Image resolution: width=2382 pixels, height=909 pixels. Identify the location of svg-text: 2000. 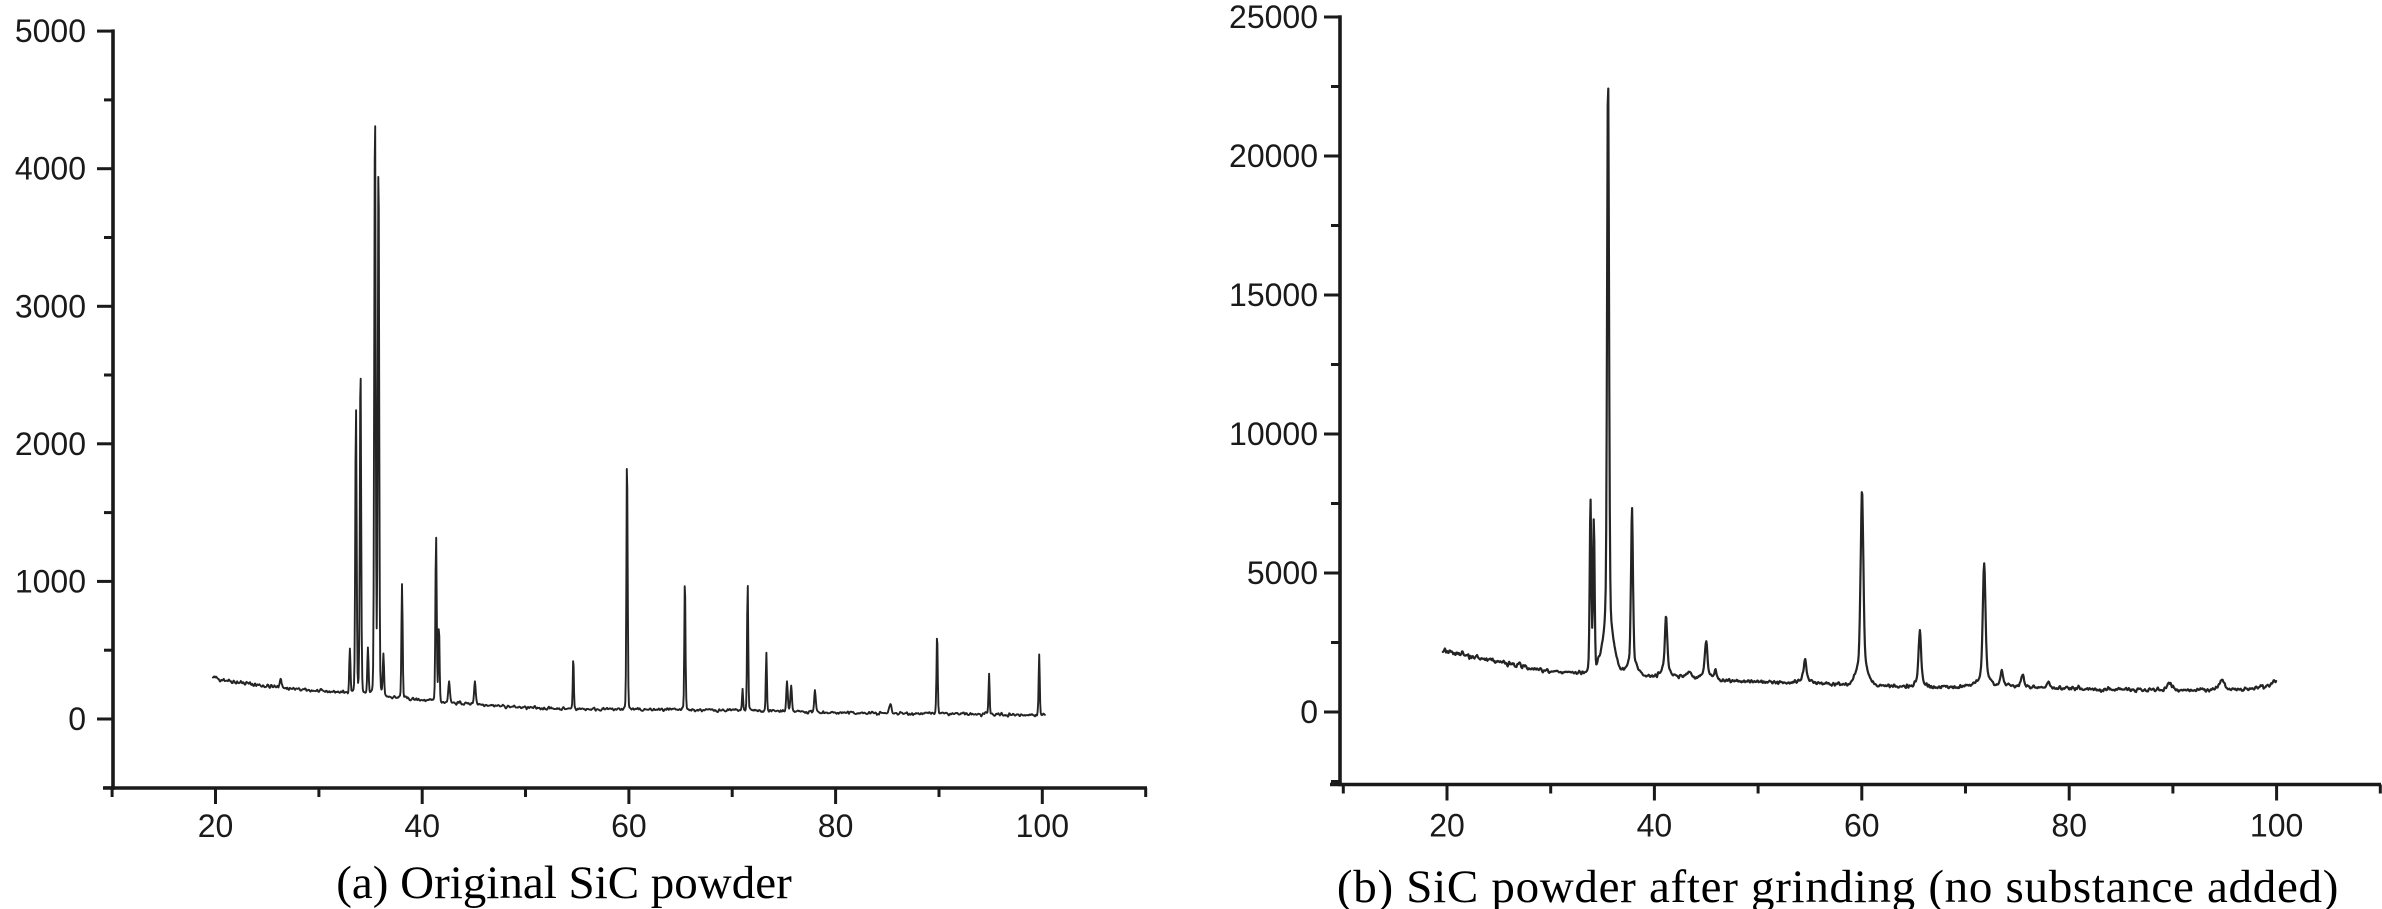
(50, 444).